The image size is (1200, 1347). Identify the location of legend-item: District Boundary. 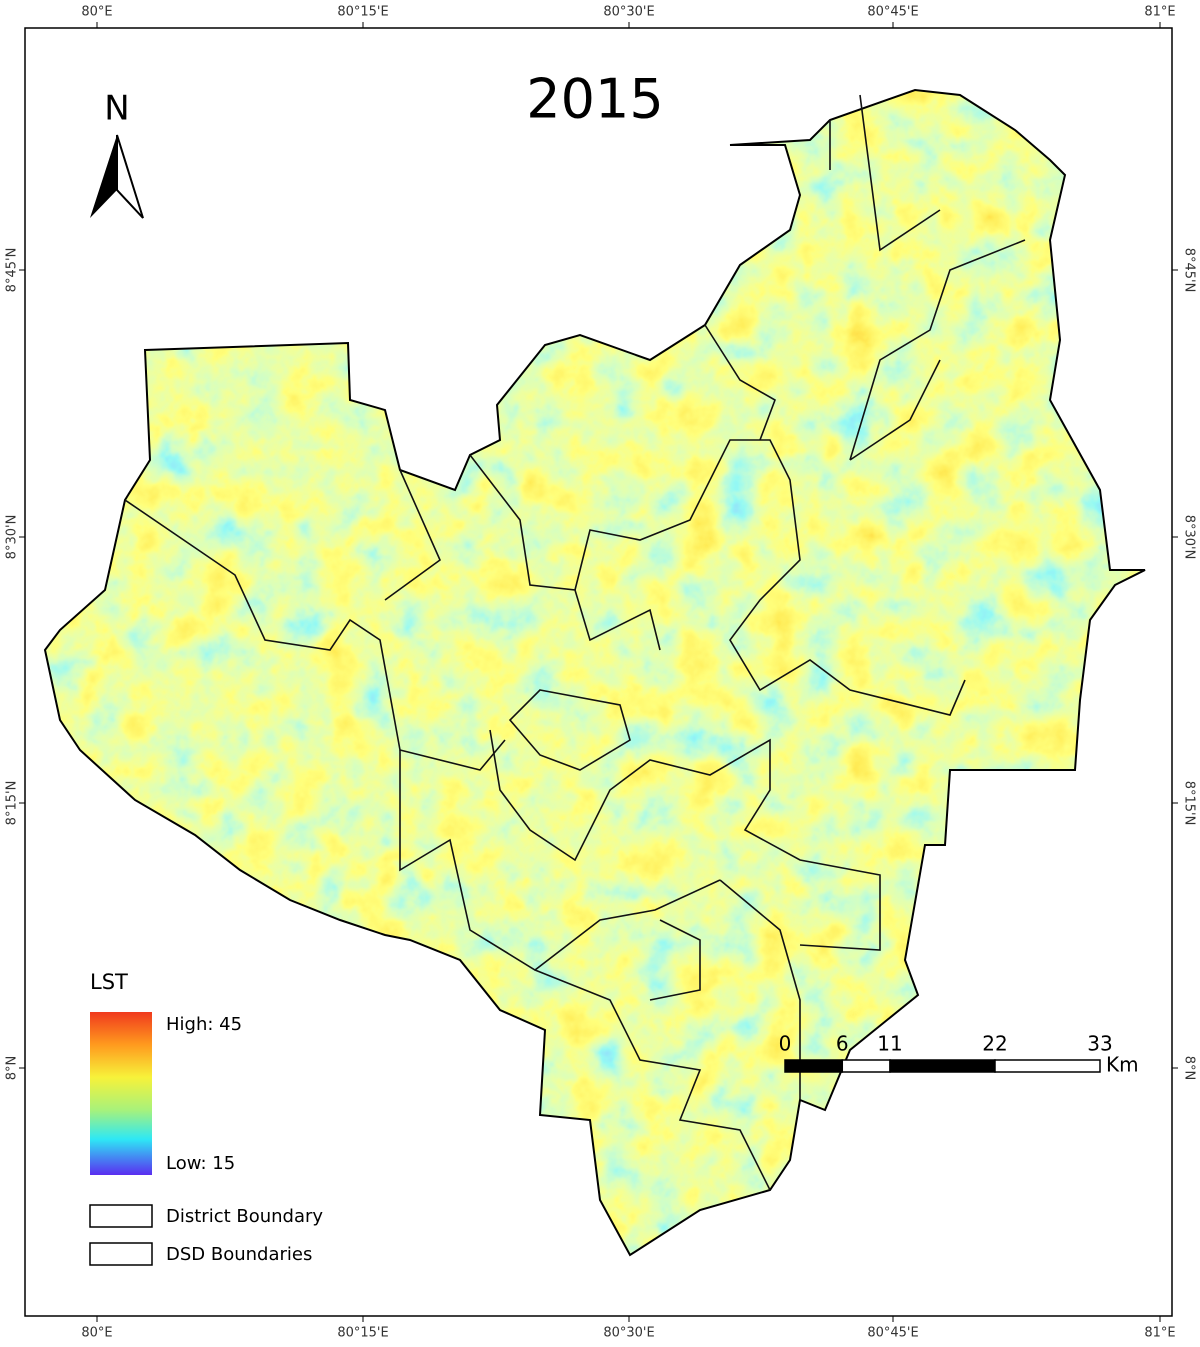
(244, 1216).